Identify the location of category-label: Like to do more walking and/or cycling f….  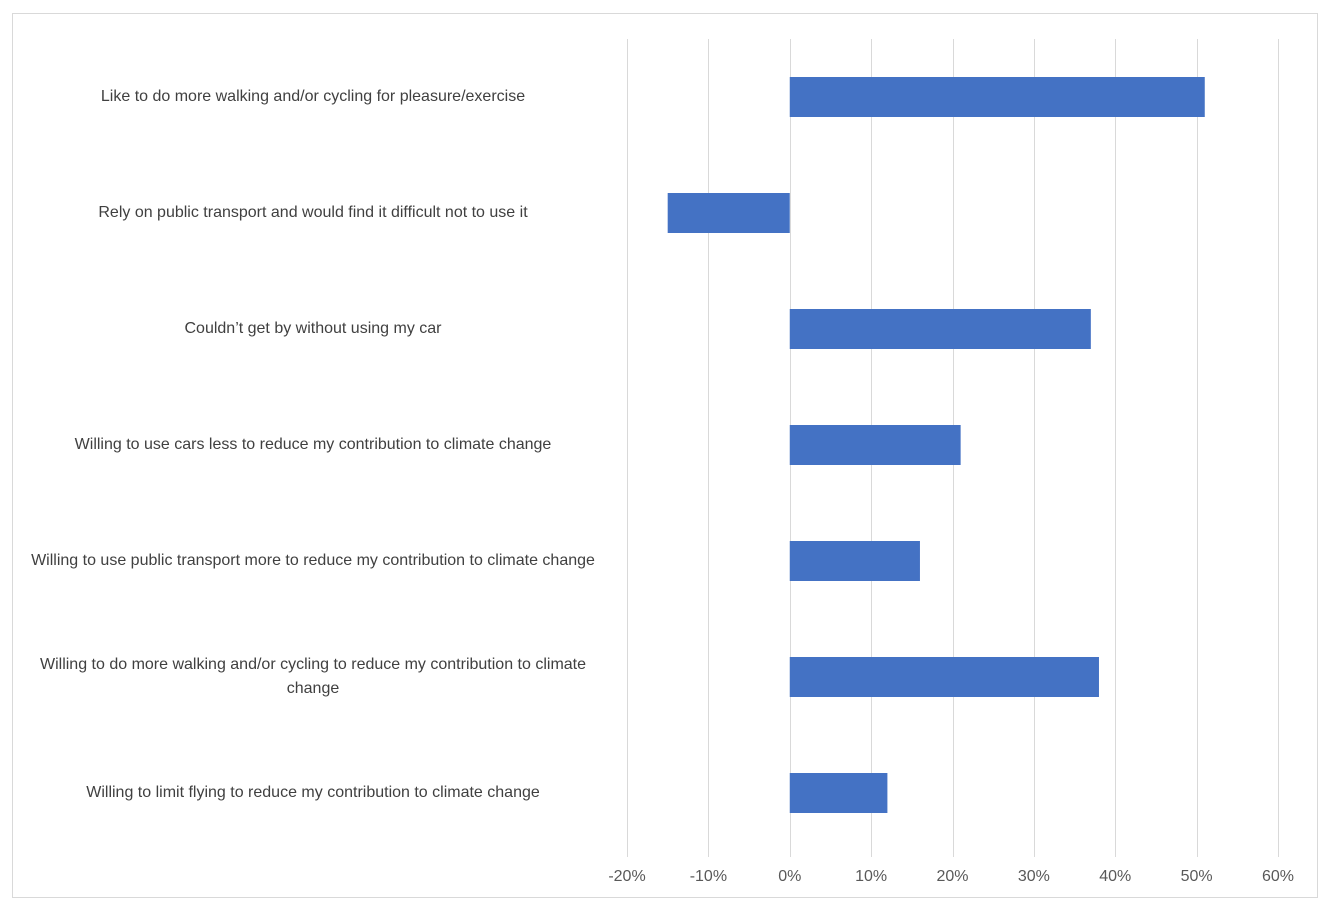
(313, 96).